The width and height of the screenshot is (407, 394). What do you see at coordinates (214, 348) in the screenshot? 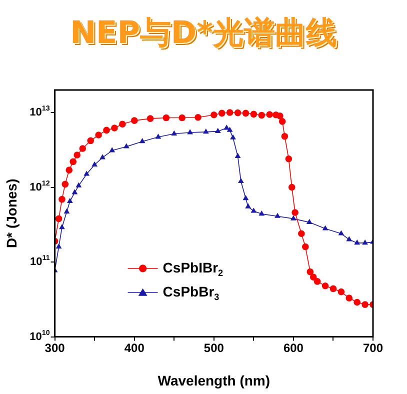
I see `x-tick-label: 500` at bounding box center [214, 348].